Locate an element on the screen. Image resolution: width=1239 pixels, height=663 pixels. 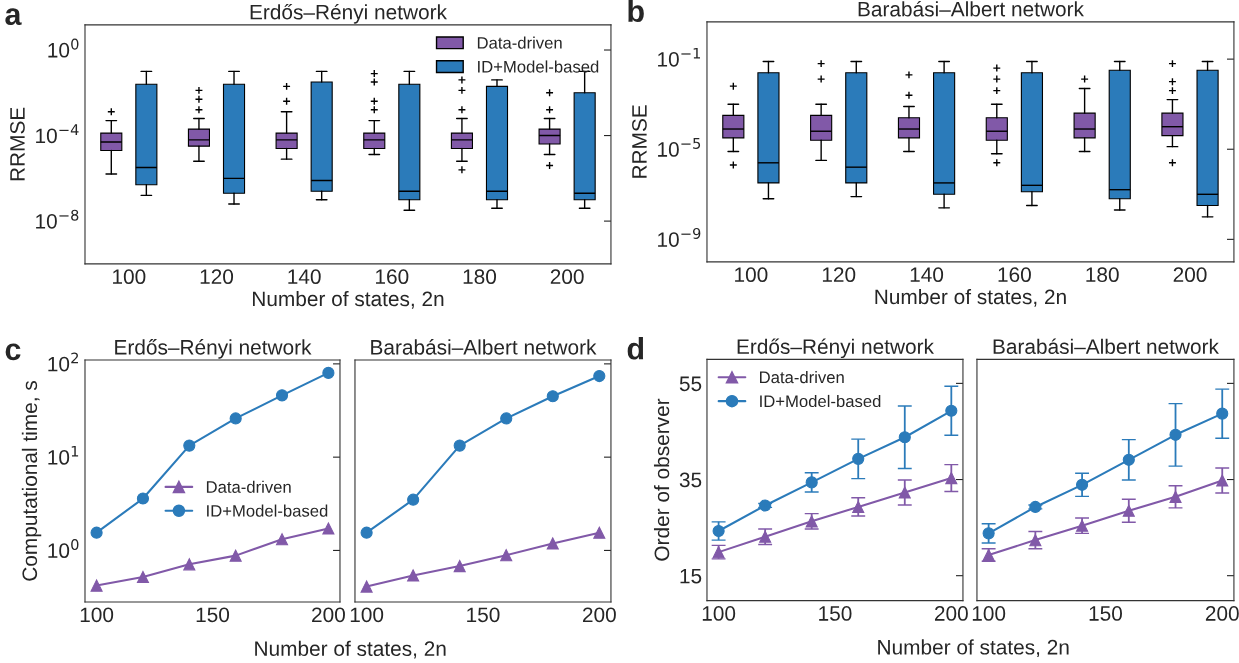
y-tick-label: 10$^{−9}$ is located at coordinates (679, 237).